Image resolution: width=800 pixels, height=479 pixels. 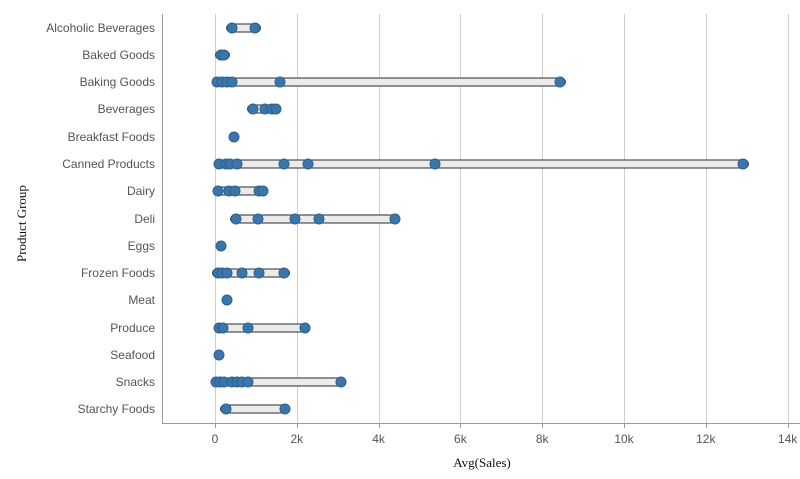 I want to click on y-axis-label: Seafood, so click(x=132, y=354).